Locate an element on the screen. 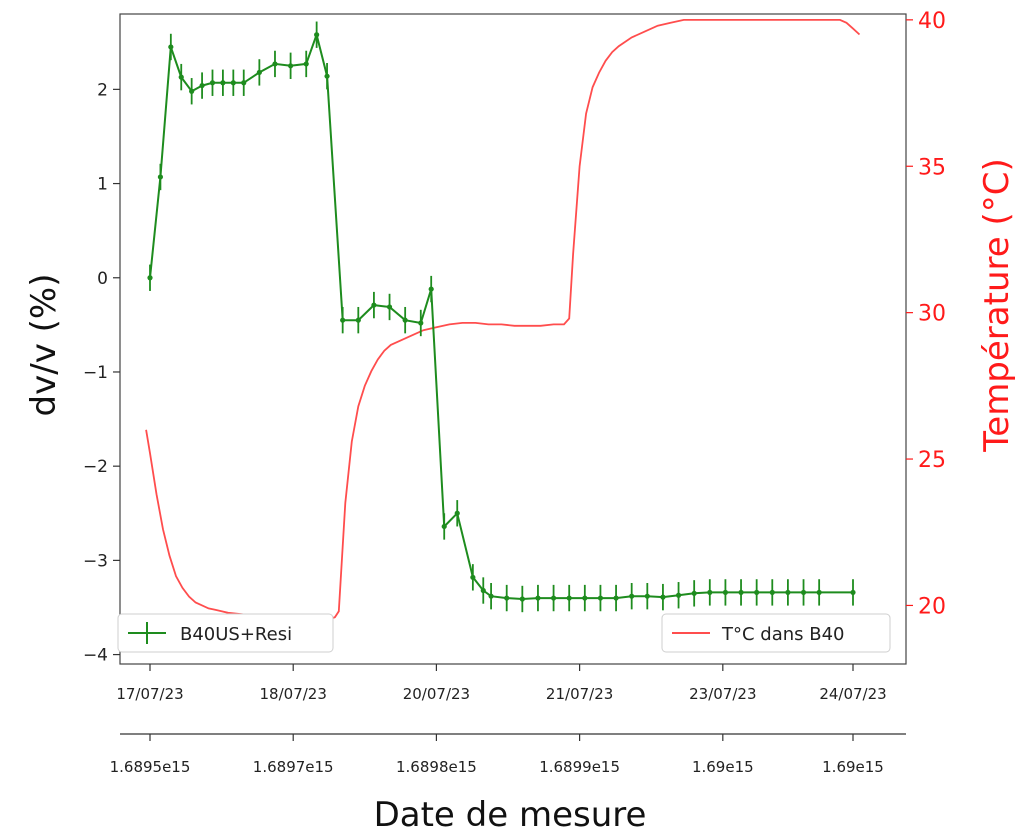  legend-dvv: B40US+Resi is located at coordinates (225, 633).